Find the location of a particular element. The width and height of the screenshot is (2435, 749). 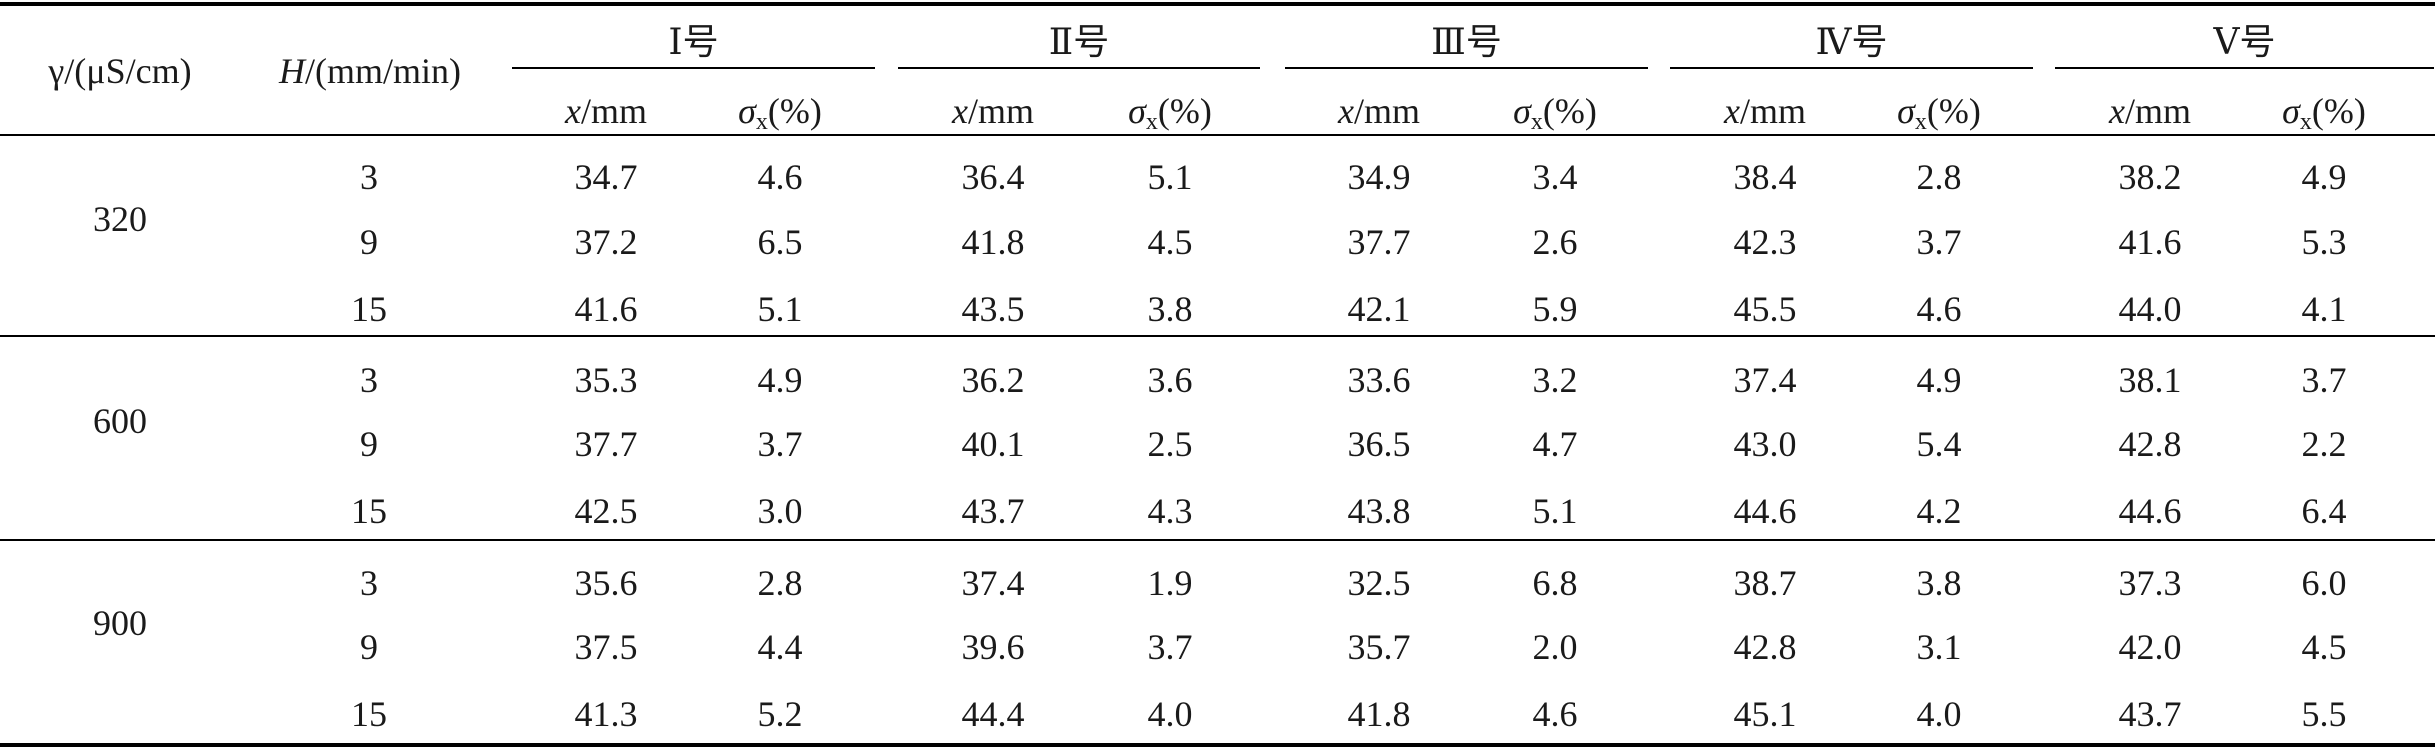

x-value: 36.5 is located at coordinates (1379, 444).